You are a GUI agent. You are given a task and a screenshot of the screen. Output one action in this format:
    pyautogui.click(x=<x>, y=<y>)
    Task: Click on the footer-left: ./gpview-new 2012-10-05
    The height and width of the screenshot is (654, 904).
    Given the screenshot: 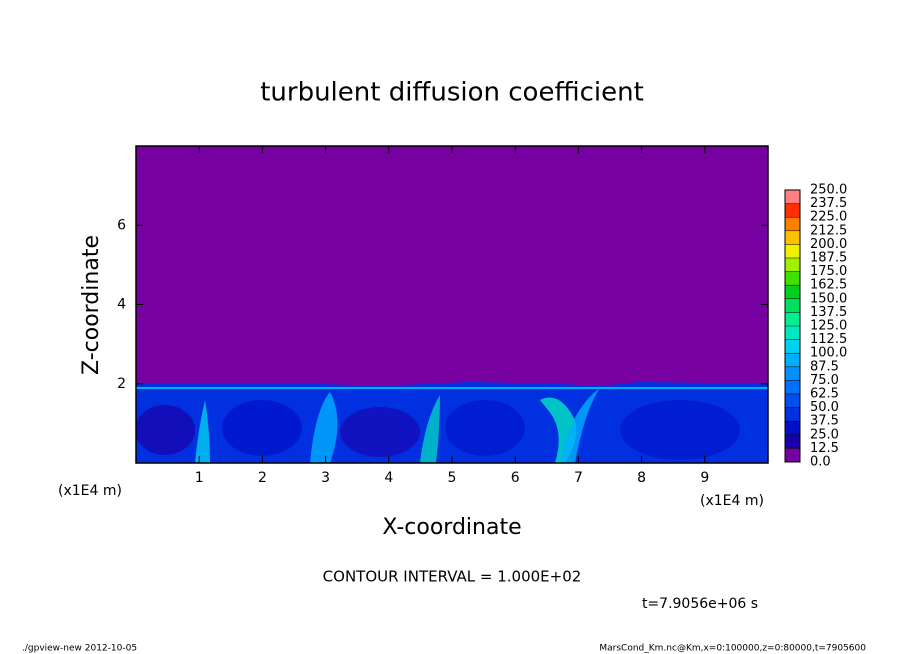 What is the action you would take?
    pyautogui.click(x=79, y=649)
    